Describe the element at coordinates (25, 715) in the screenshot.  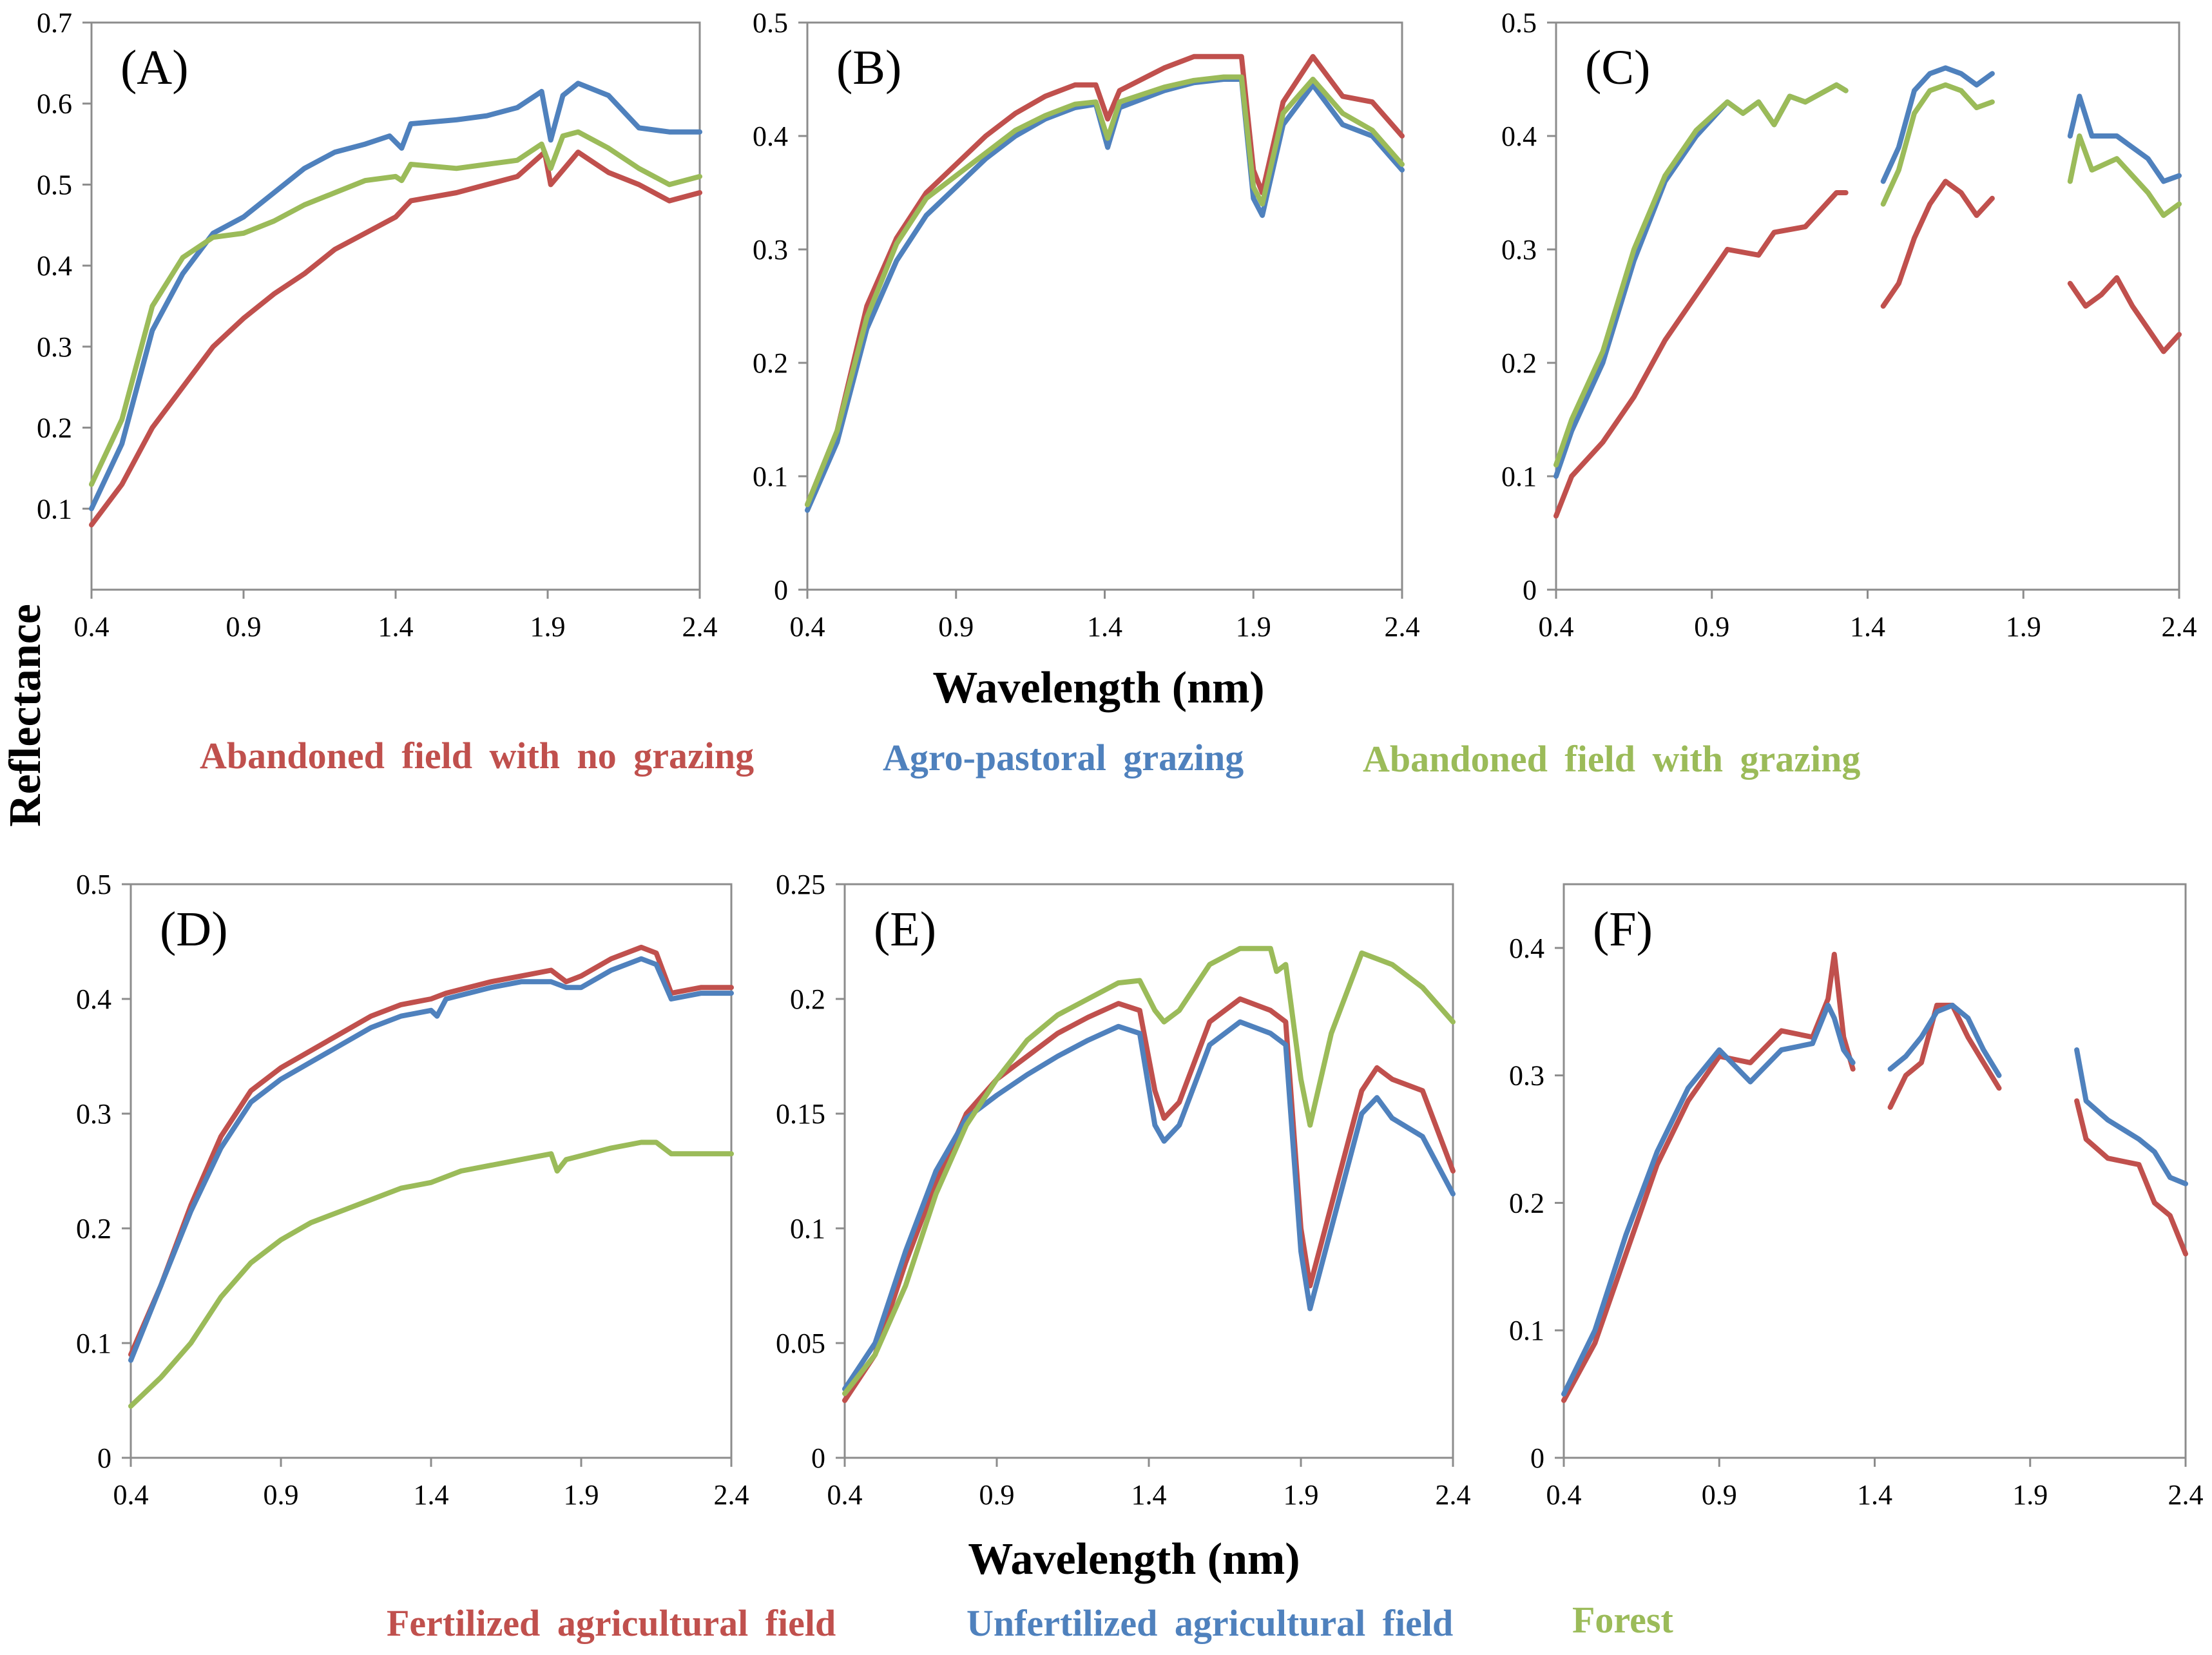
I see `y-axis-label: Reflectance` at that location.